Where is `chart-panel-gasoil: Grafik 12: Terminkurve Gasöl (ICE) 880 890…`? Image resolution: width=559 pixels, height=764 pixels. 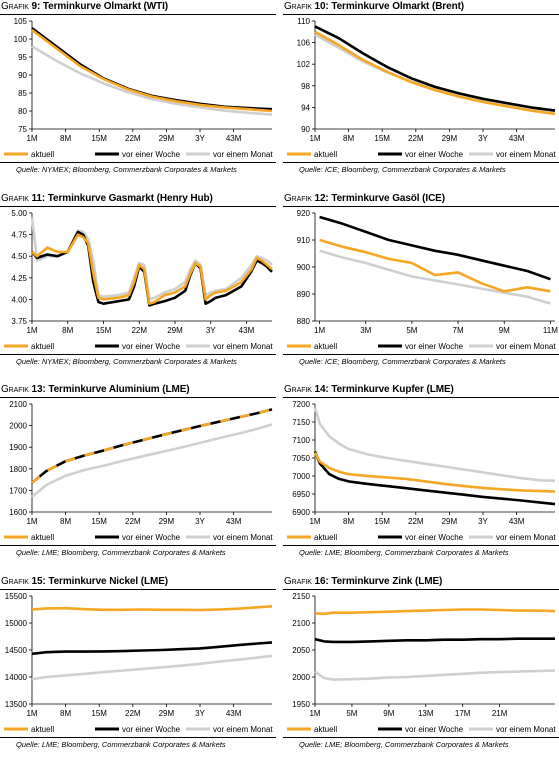
chart-panel-gasoil: Grafik 12: Terminkurve Gasöl (ICE) 880 890… is located at coordinates (421, 286).